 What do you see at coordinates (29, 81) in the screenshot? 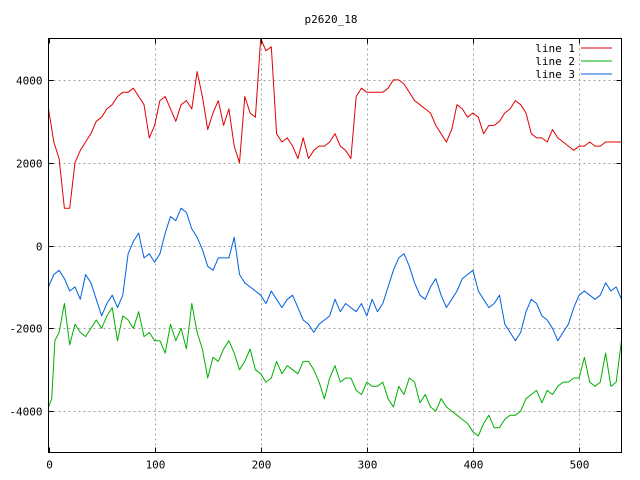
I see `y-tick-label: 4000` at bounding box center [29, 81].